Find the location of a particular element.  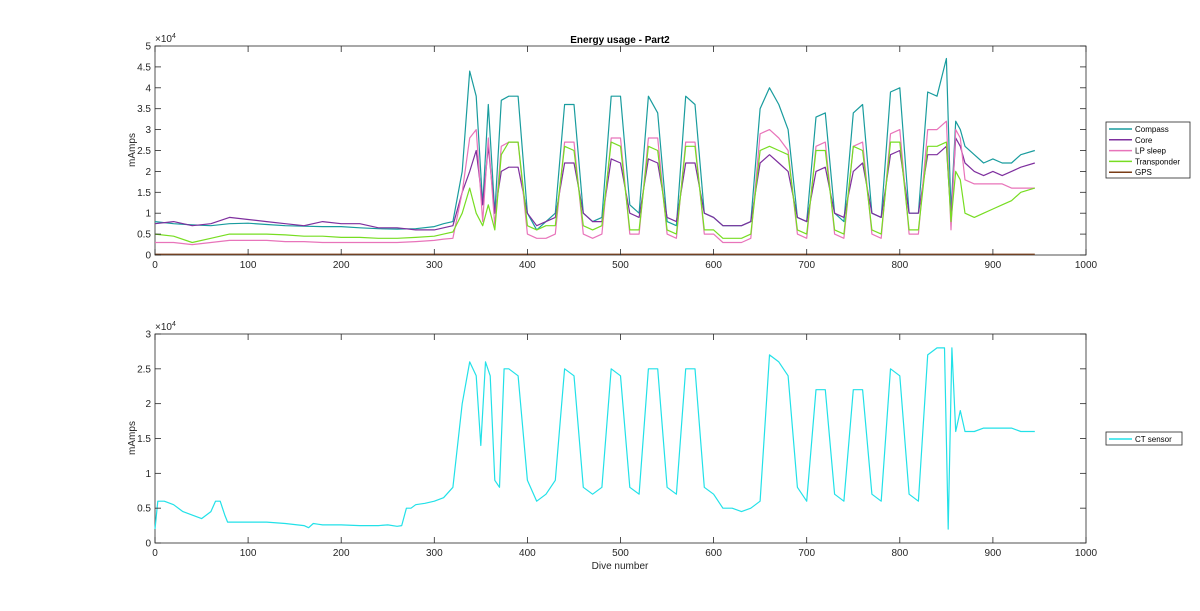

y-tick-label: 3.5 is located at coordinates (144, 109).